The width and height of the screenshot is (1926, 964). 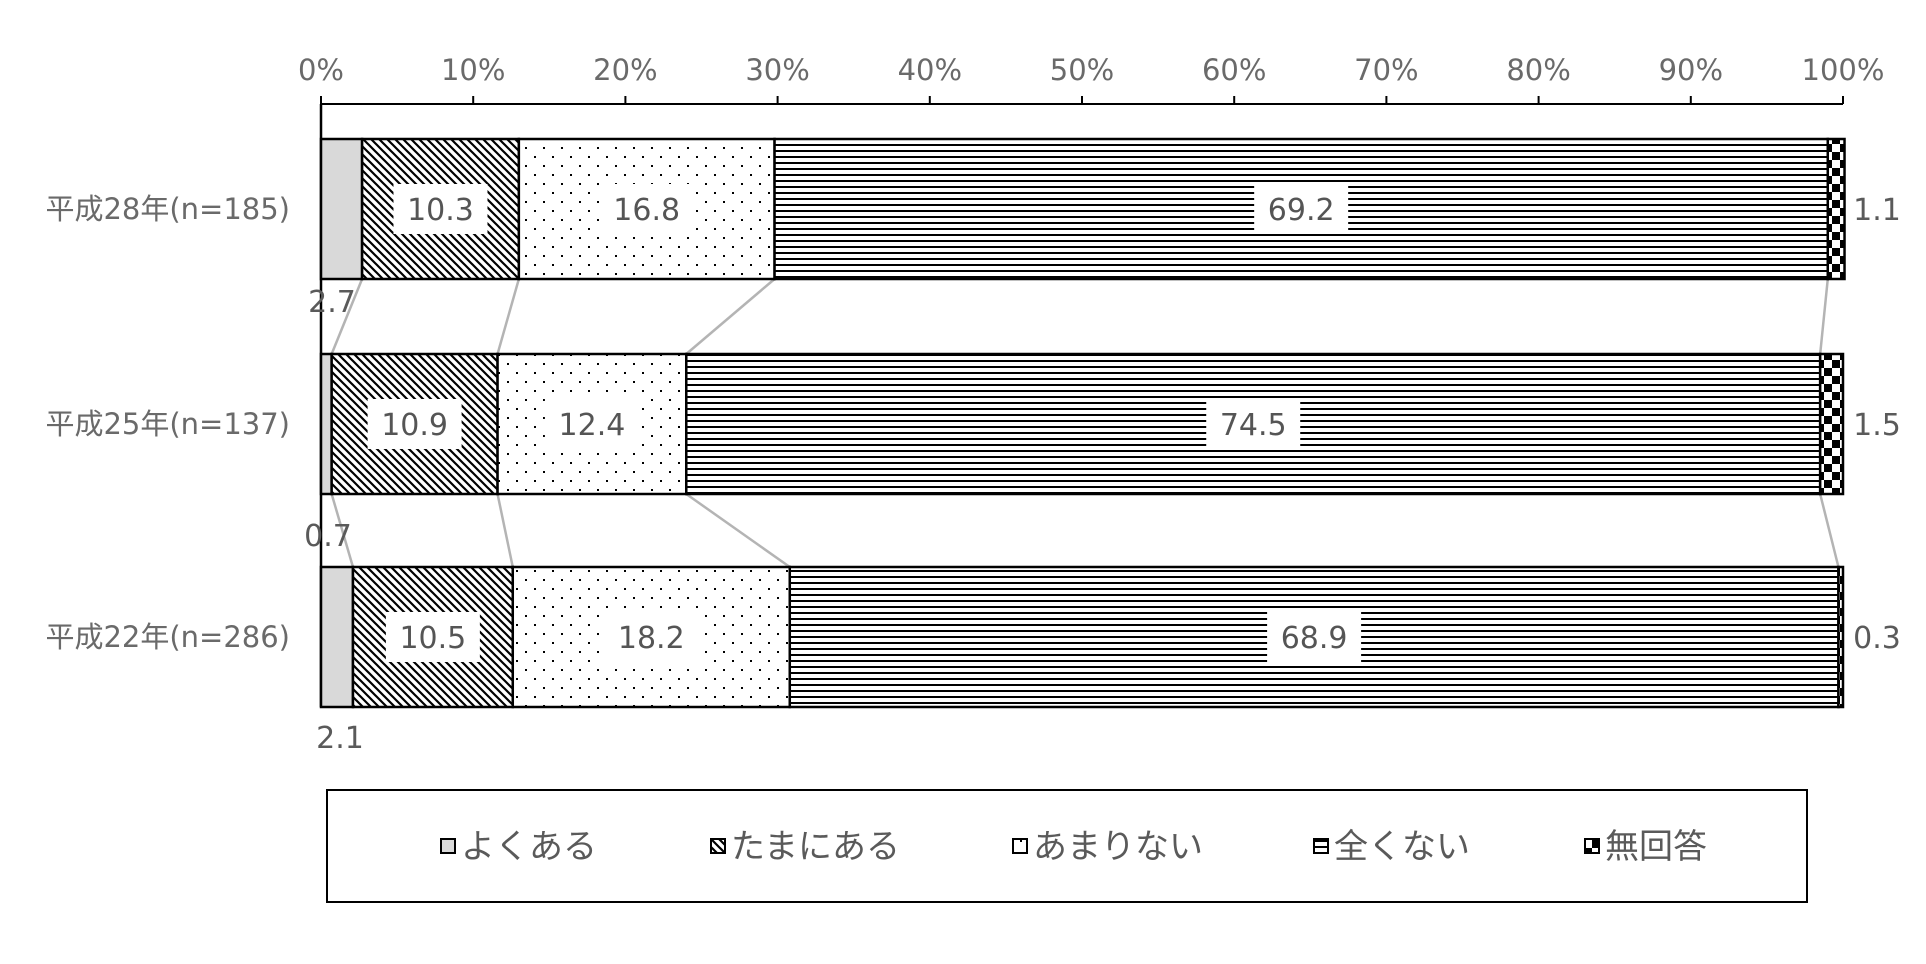 I want to click on legend: よくある たまにある あまりない 全くない 無回答, so click(x=1067, y=846).